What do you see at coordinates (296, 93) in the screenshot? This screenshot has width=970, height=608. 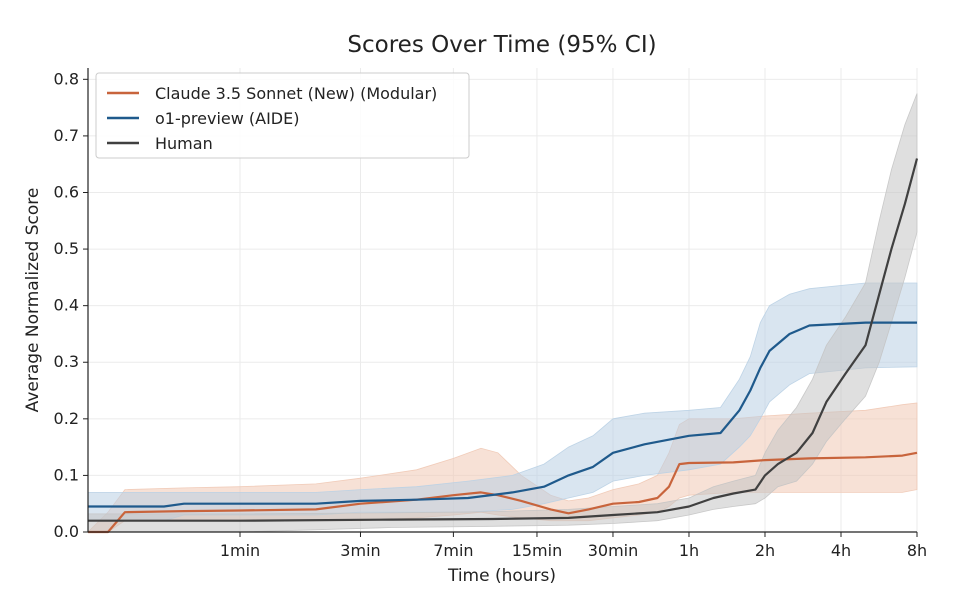 I see `legend-label-claude-3-5-sonnet-new-modular: Claude 3.5 Sonnet (New) (Modular)` at bounding box center [296, 93].